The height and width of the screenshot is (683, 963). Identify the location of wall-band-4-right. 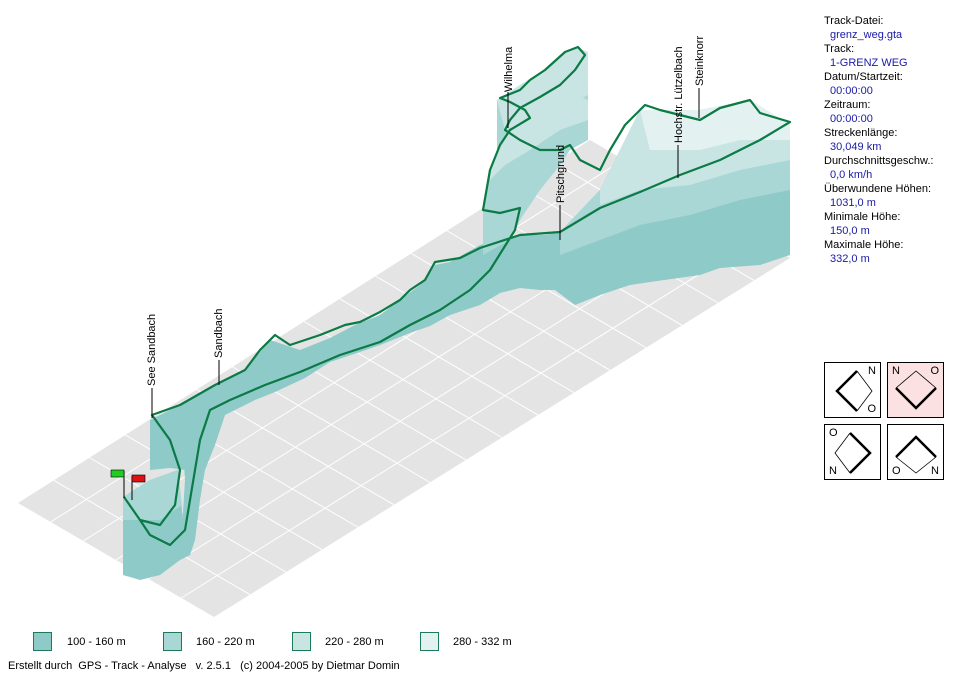
(715, 125).